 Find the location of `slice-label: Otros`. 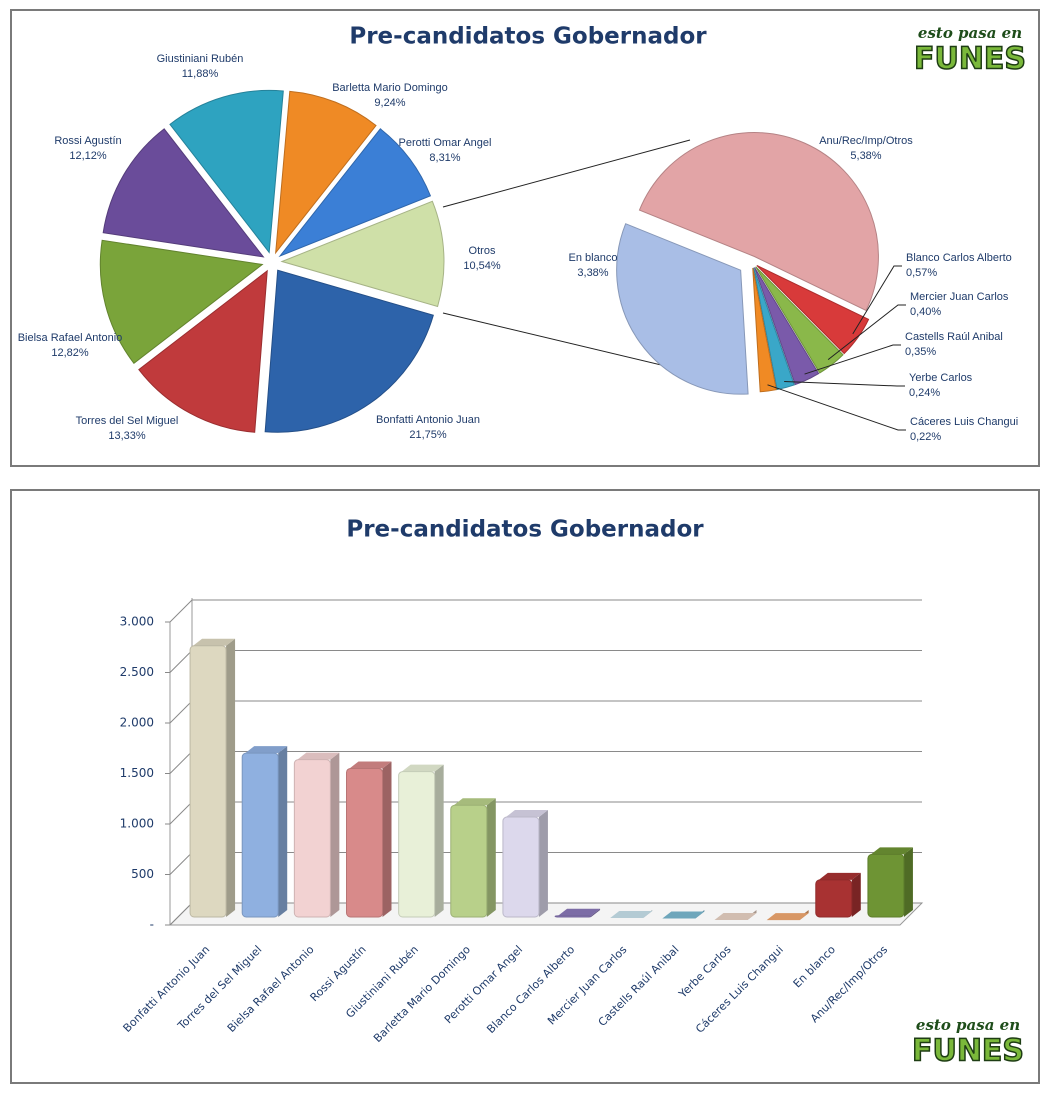

slice-label: Otros is located at coordinates (482, 251).